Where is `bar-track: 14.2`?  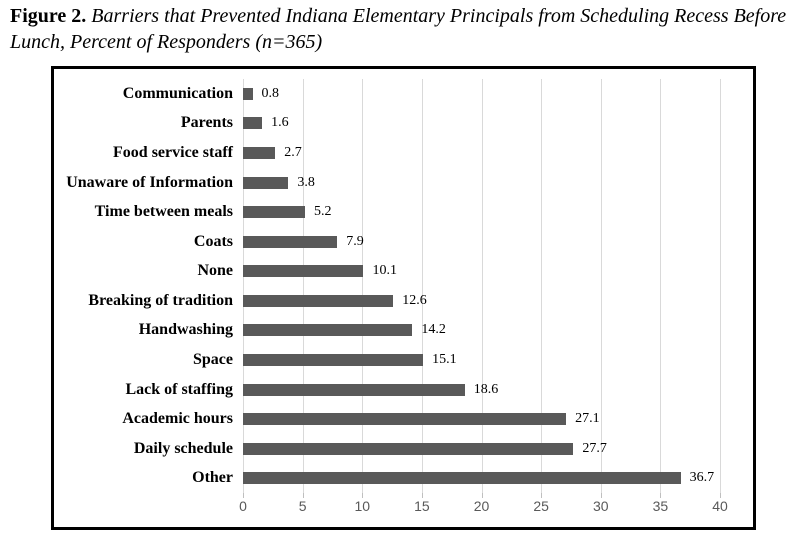 bar-track: 14.2 is located at coordinates (481, 330).